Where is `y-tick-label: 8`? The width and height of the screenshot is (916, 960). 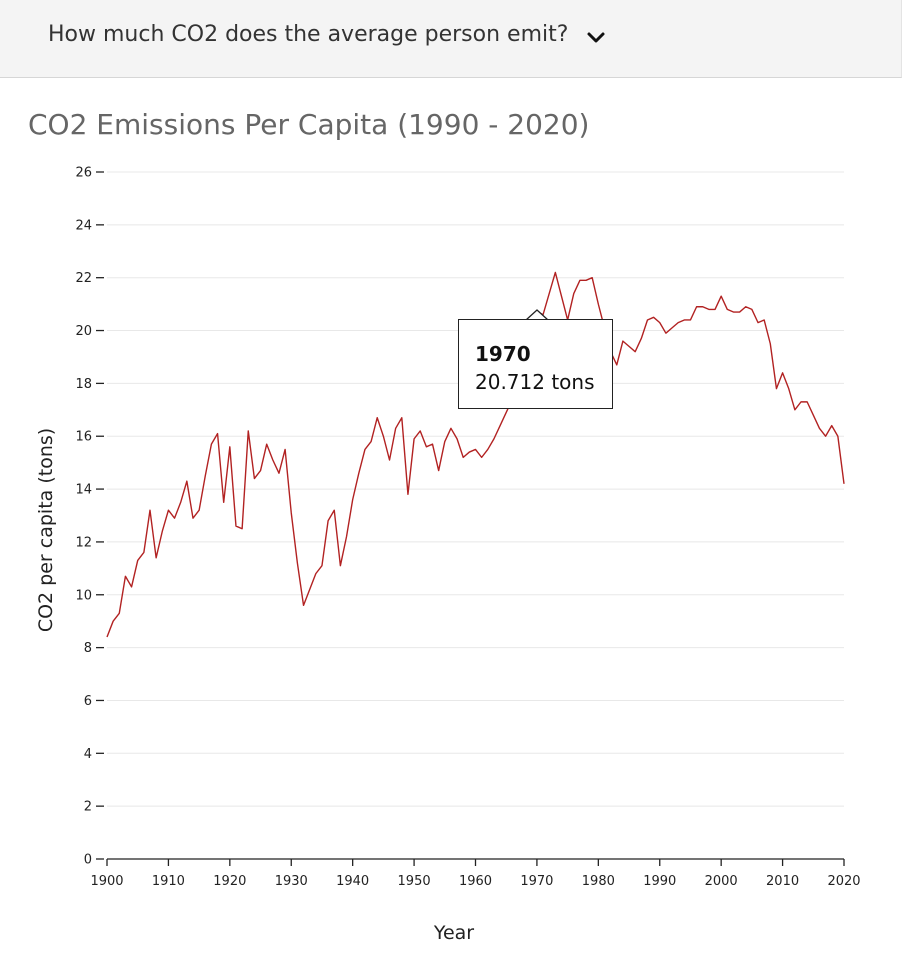 y-tick-label: 8 is located at coordinates (88, 648).